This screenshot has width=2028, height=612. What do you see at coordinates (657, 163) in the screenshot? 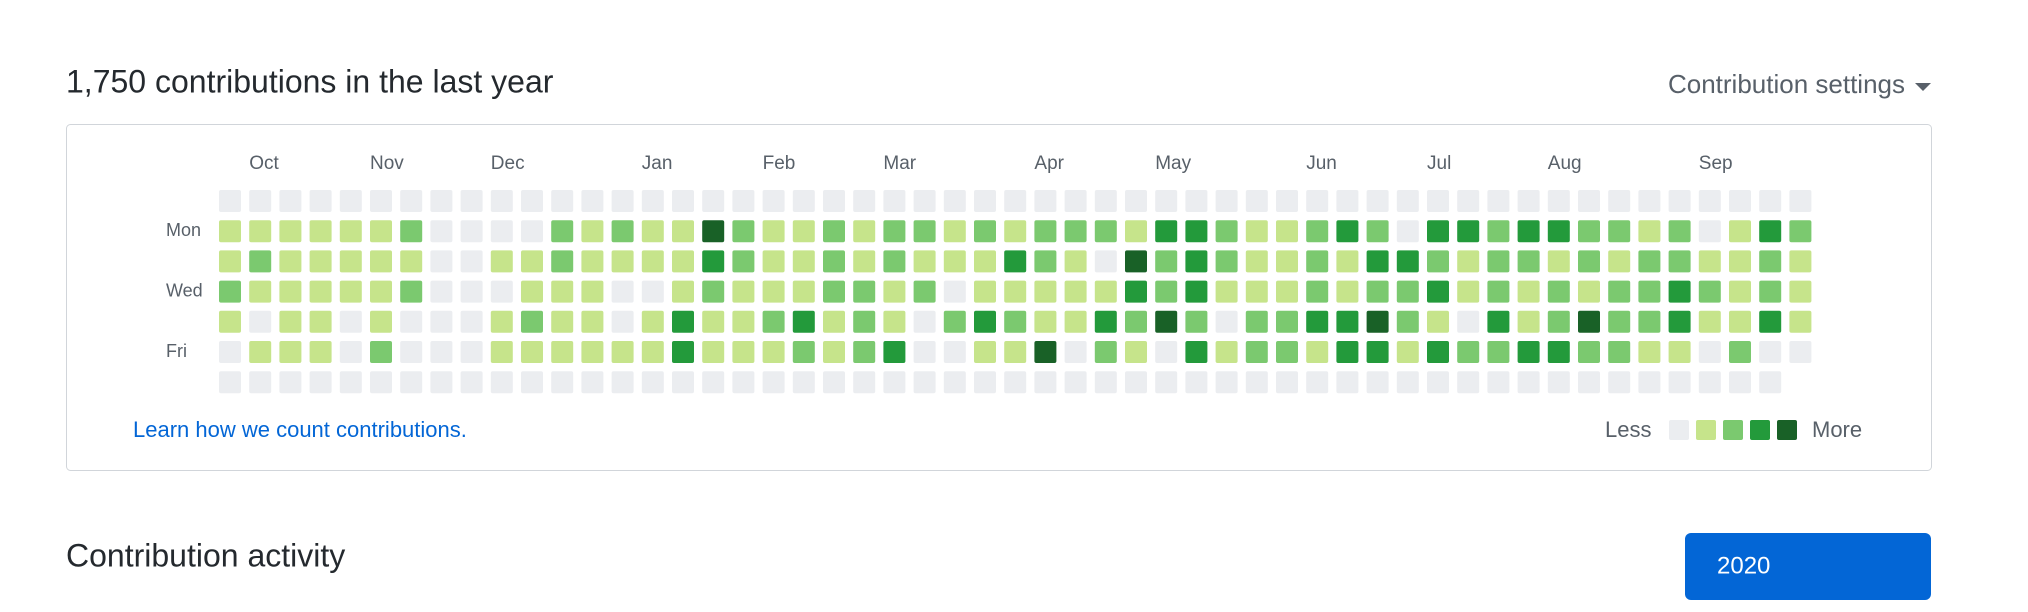
I see `month-label: Jan` at bounding box center [657, 163].